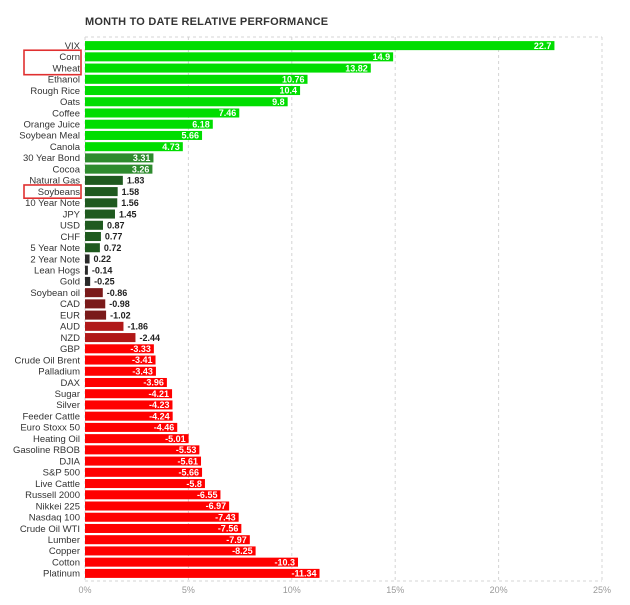  What do you see at coordinates (186, 102) in the screenshot?
I see `bar-oats` at bounding box center [186, 102].